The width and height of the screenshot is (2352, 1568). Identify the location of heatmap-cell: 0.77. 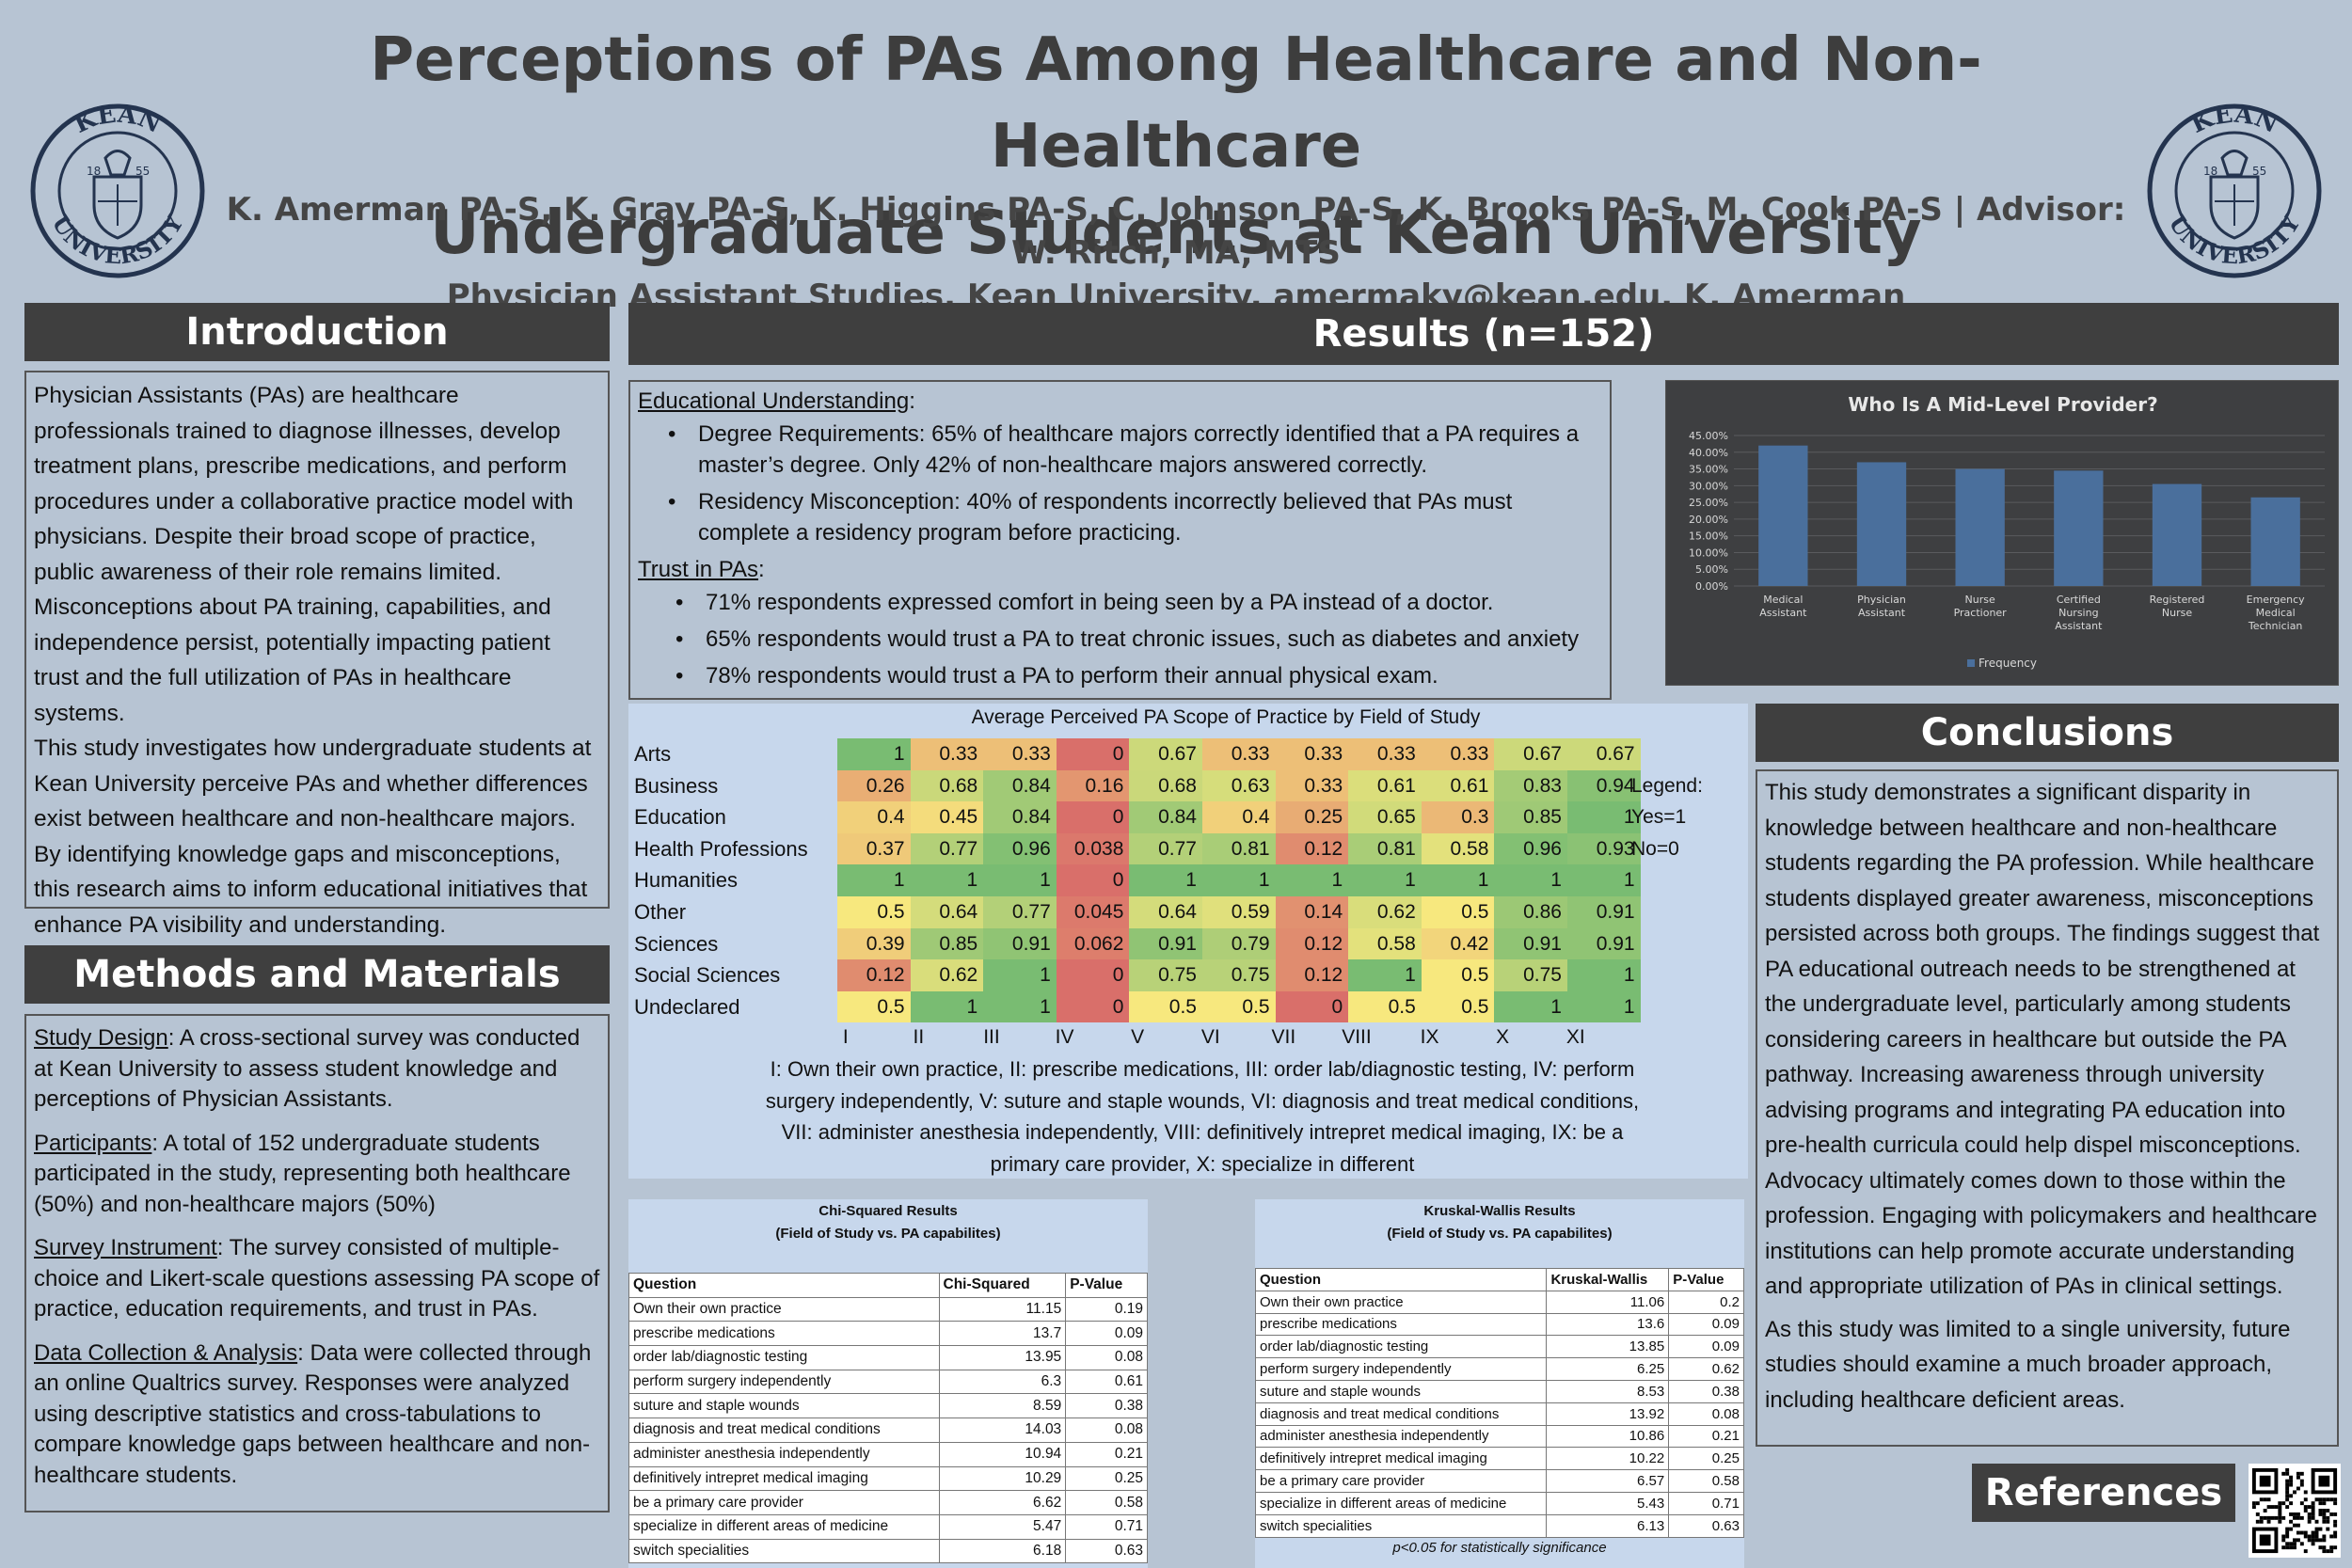
(1020, 912).